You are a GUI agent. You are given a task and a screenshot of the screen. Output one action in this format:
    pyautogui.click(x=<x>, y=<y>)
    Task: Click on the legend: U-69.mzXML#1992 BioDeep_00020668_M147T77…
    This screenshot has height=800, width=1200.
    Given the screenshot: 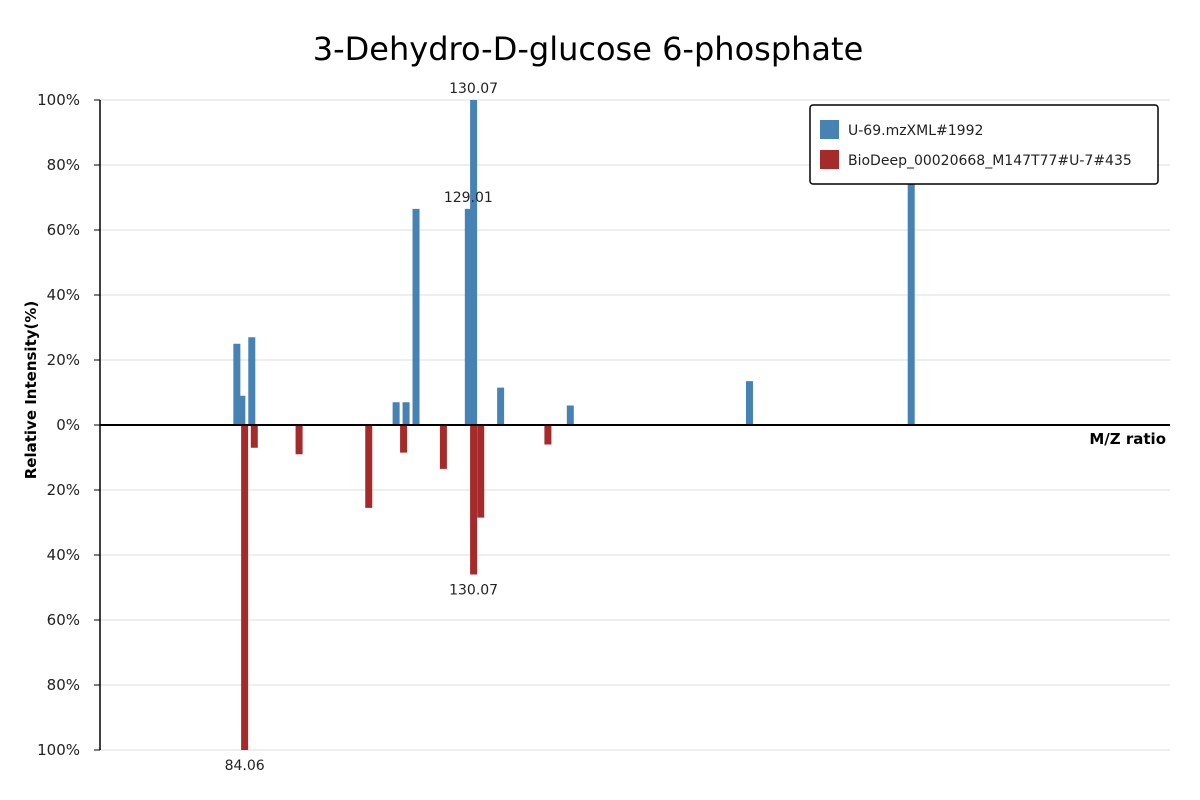 What is the action you would take?
    pyautogui.click(x=984, y=144)
    